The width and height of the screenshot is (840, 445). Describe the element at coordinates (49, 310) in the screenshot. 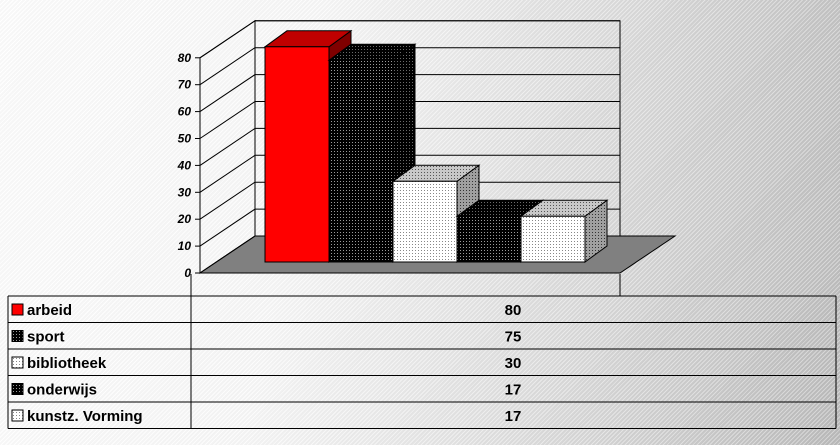

I see `legend-label: arbeid` at that location.